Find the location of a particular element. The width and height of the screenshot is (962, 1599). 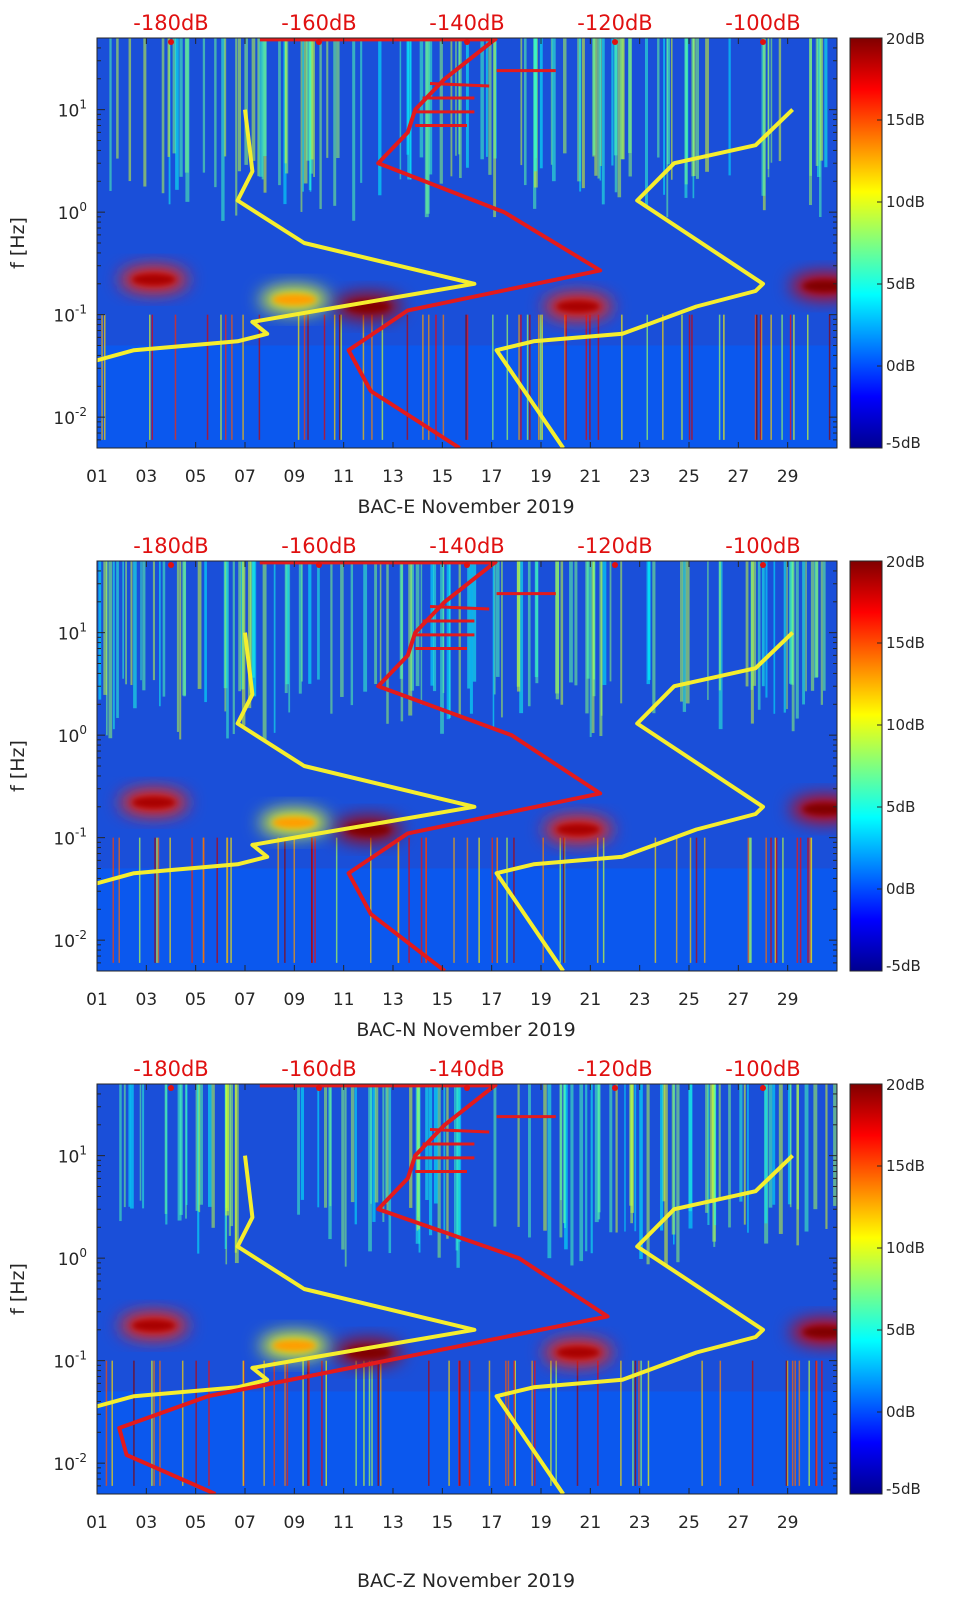

colorbar-tick-label: 15dB is located at coordinates (905, 1166).